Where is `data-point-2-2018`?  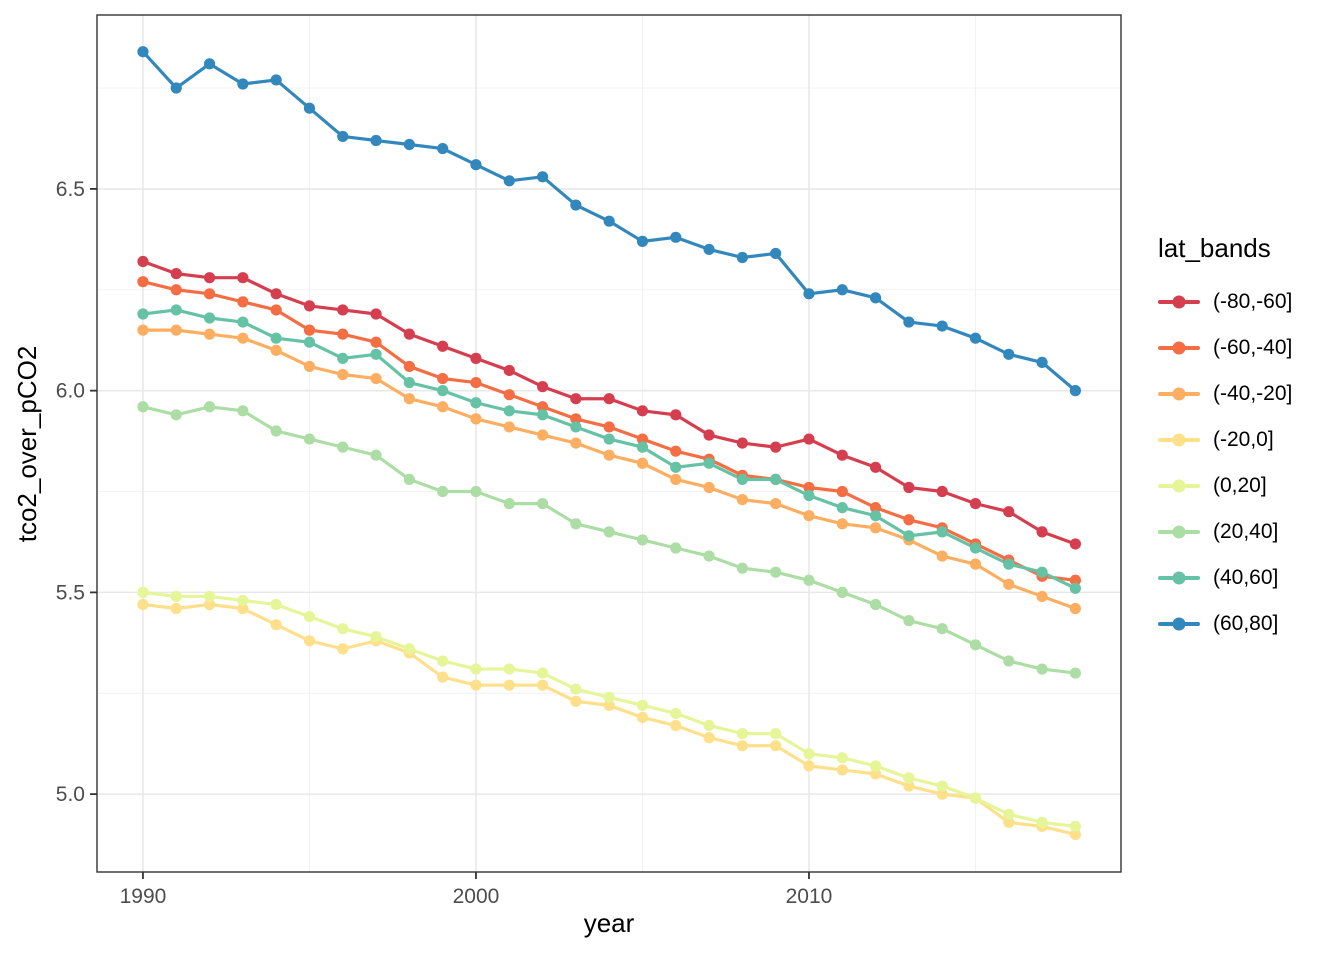 data-point-2-2018 is located at coordinates (1075, 608).